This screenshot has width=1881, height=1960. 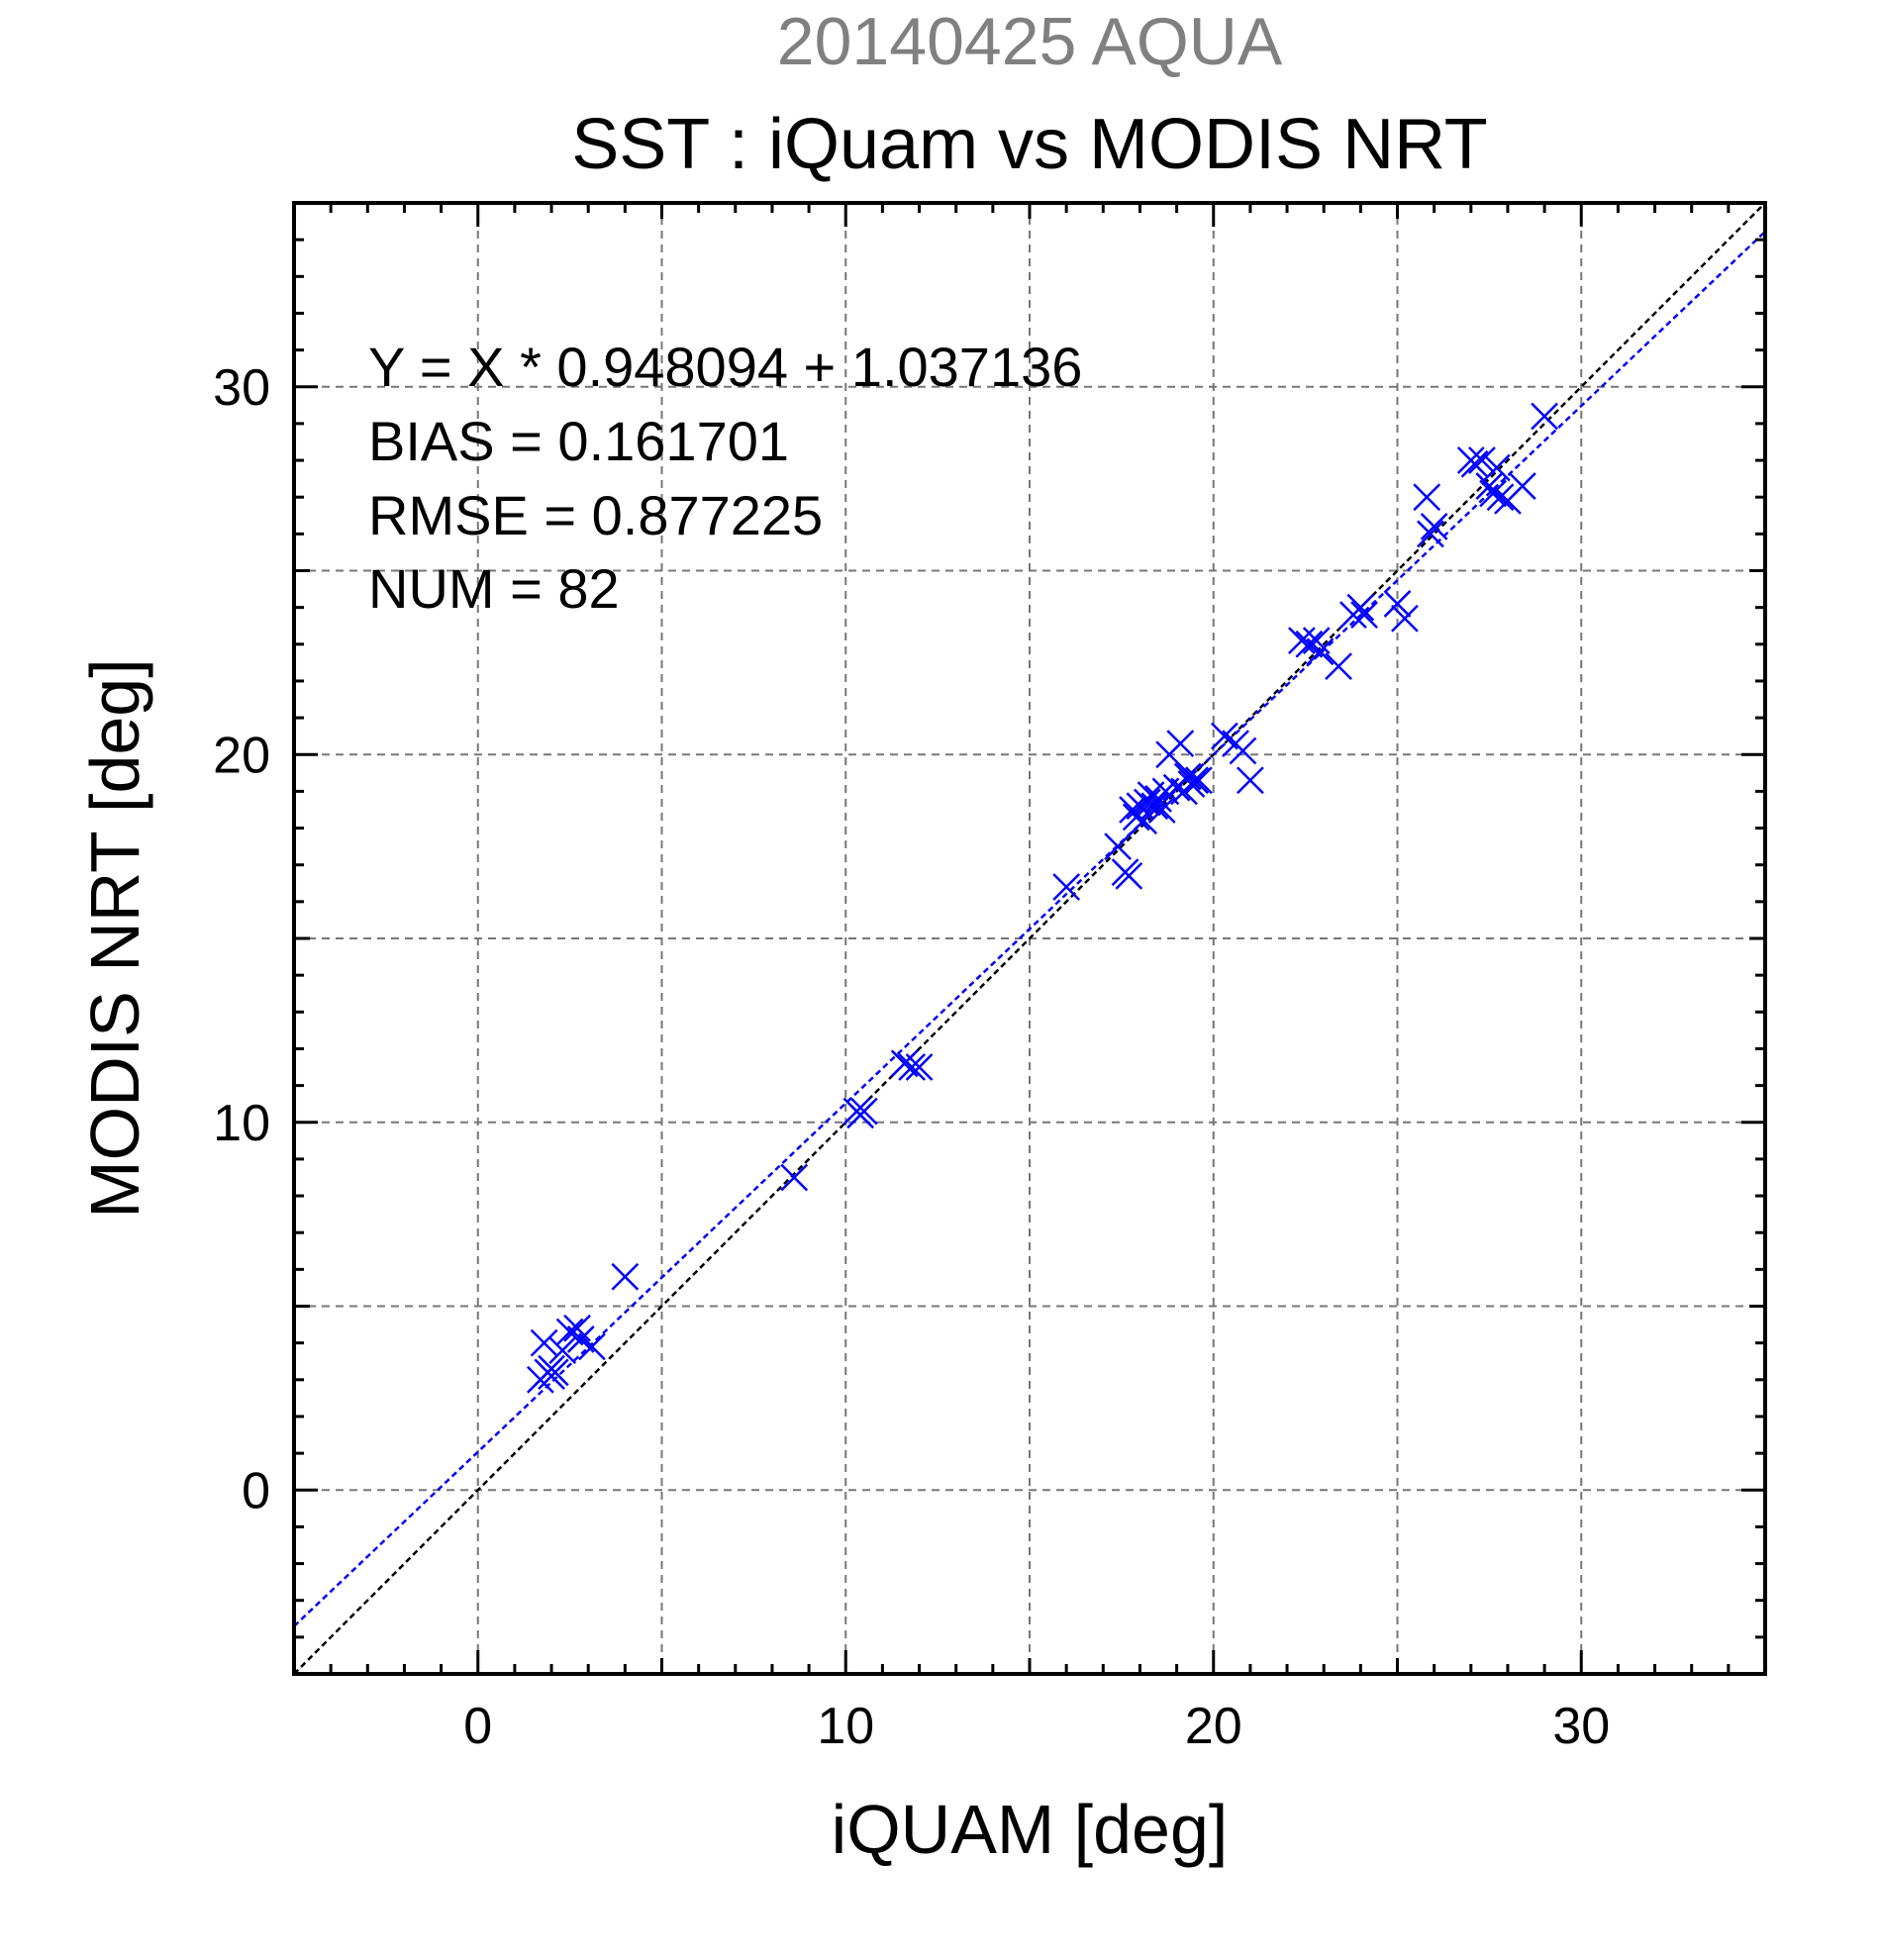 What do you see at coordinates (579, 441) in the screenshot?
I see `stats-bias: BIAS = 0.161701` at bounding box center [579, 441].